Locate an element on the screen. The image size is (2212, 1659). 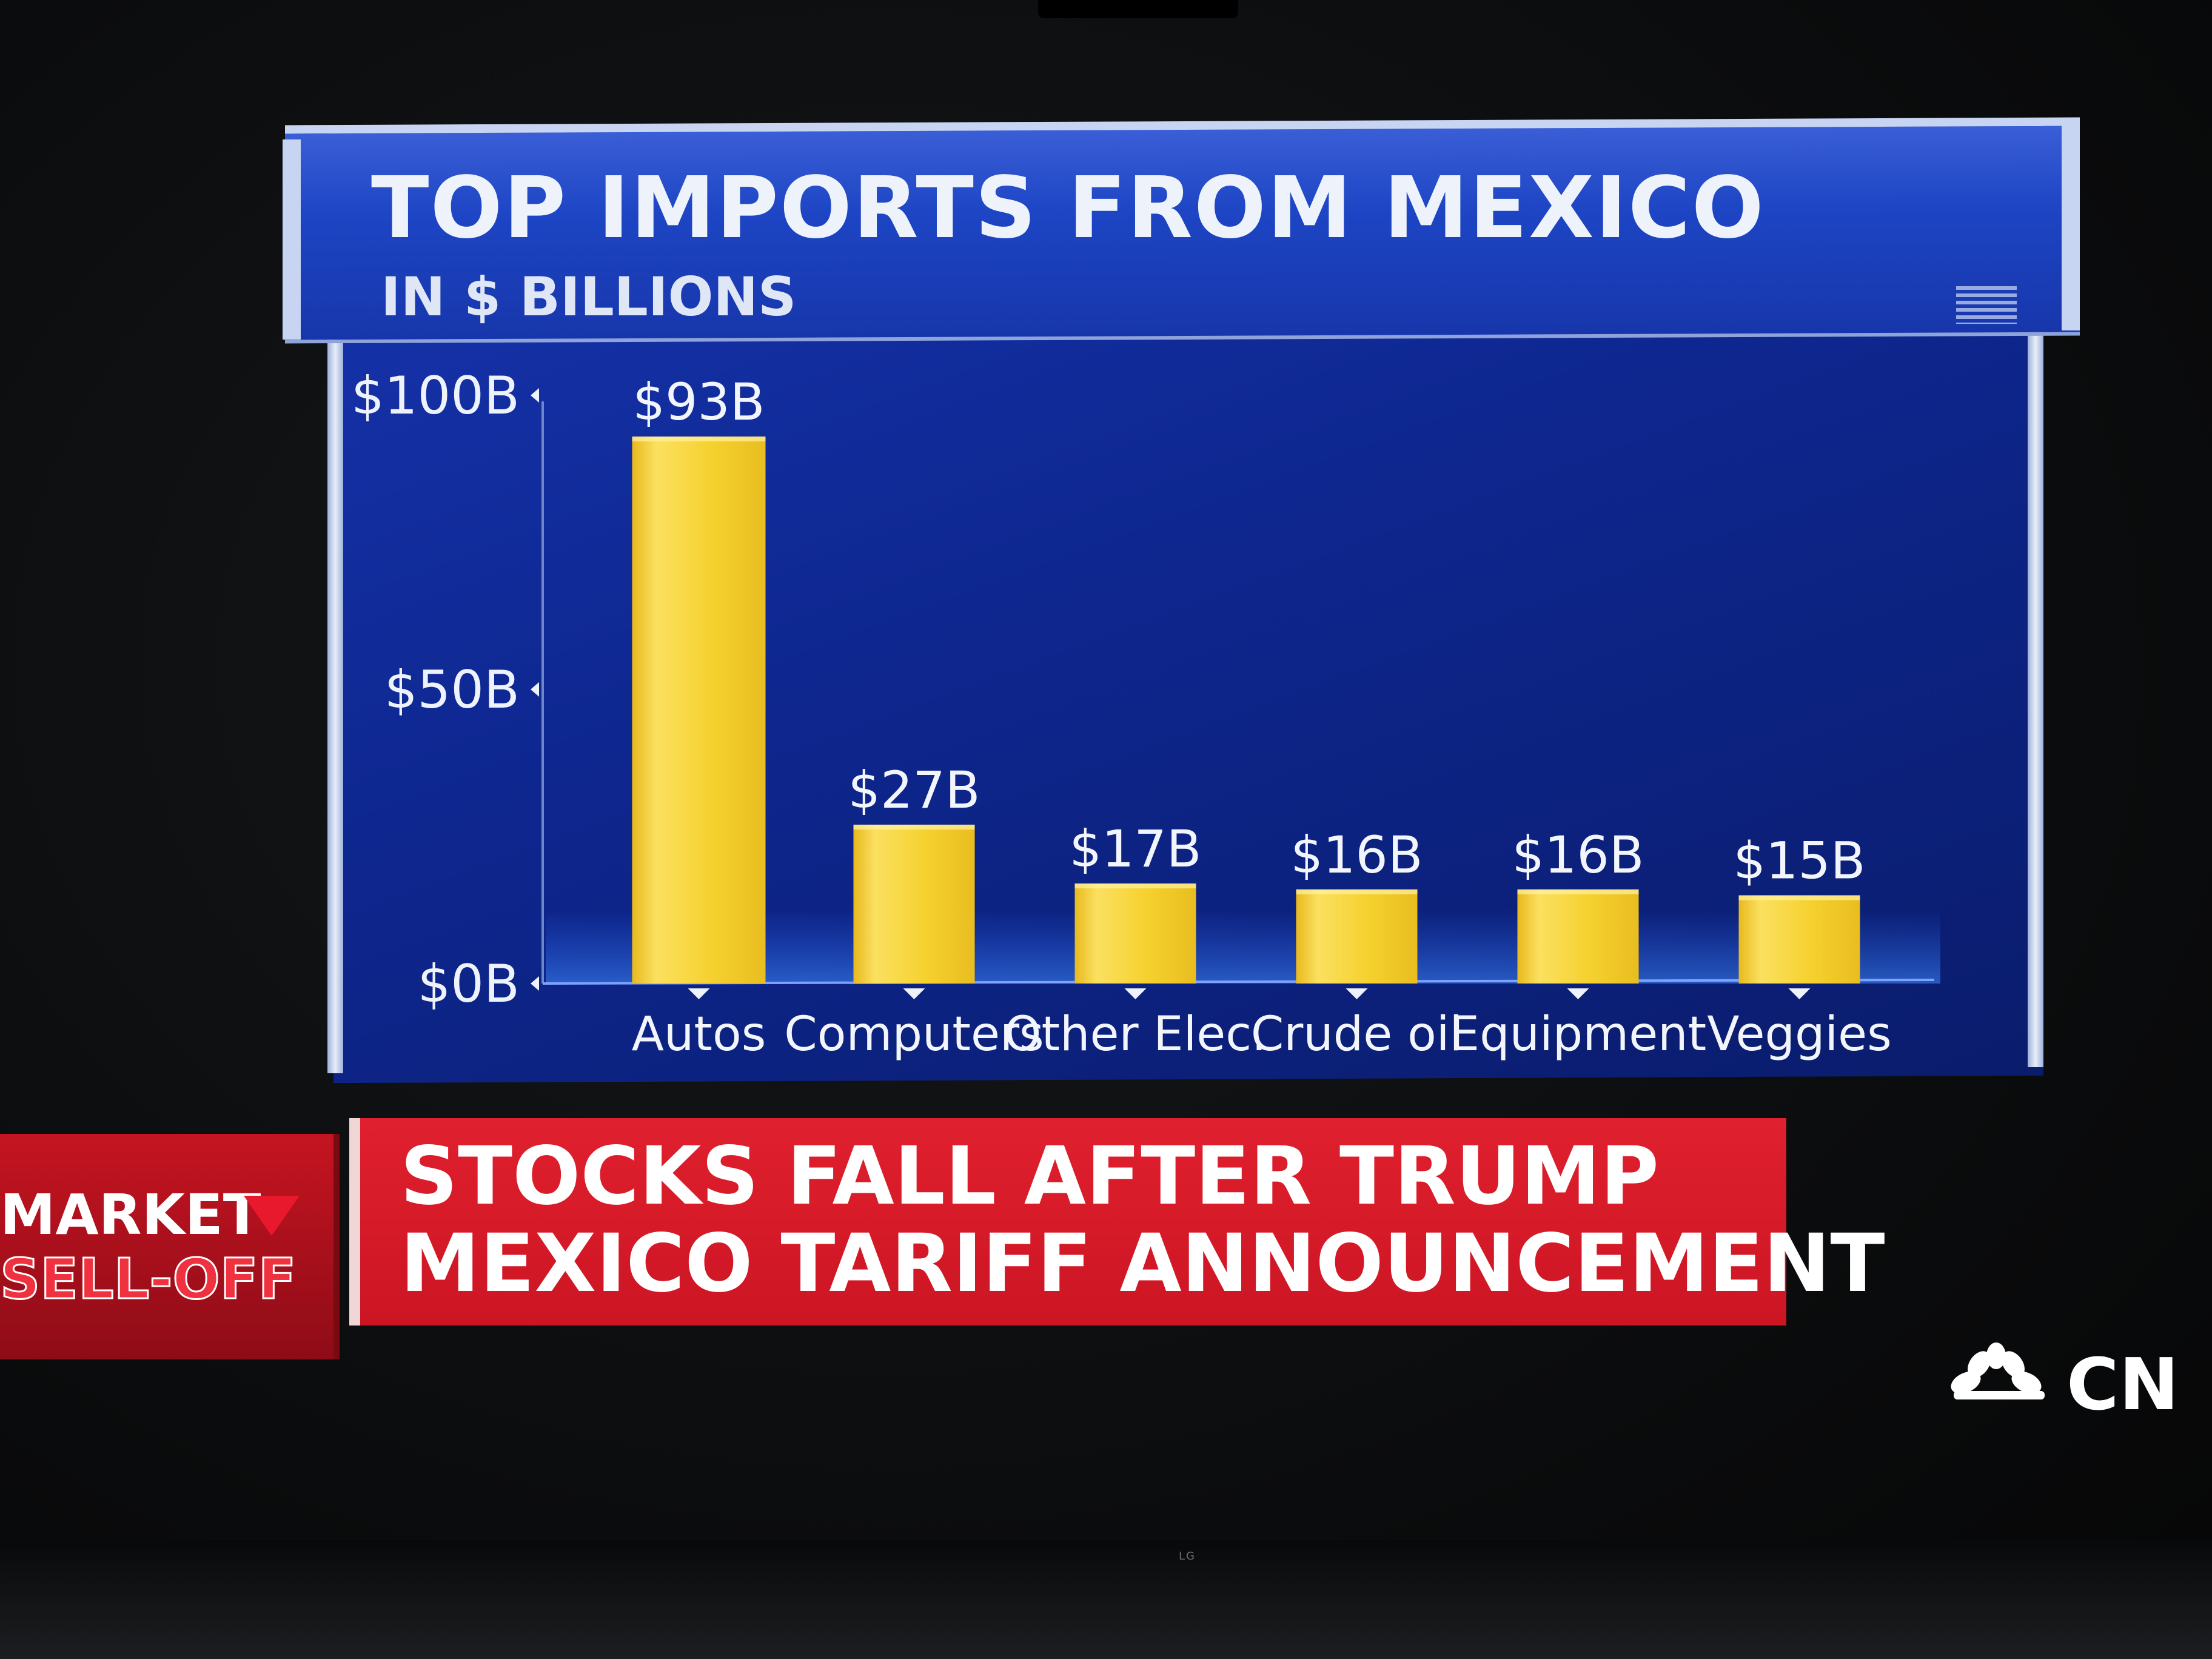
header-stripes-decoration is located at coordinates (1986, 305).